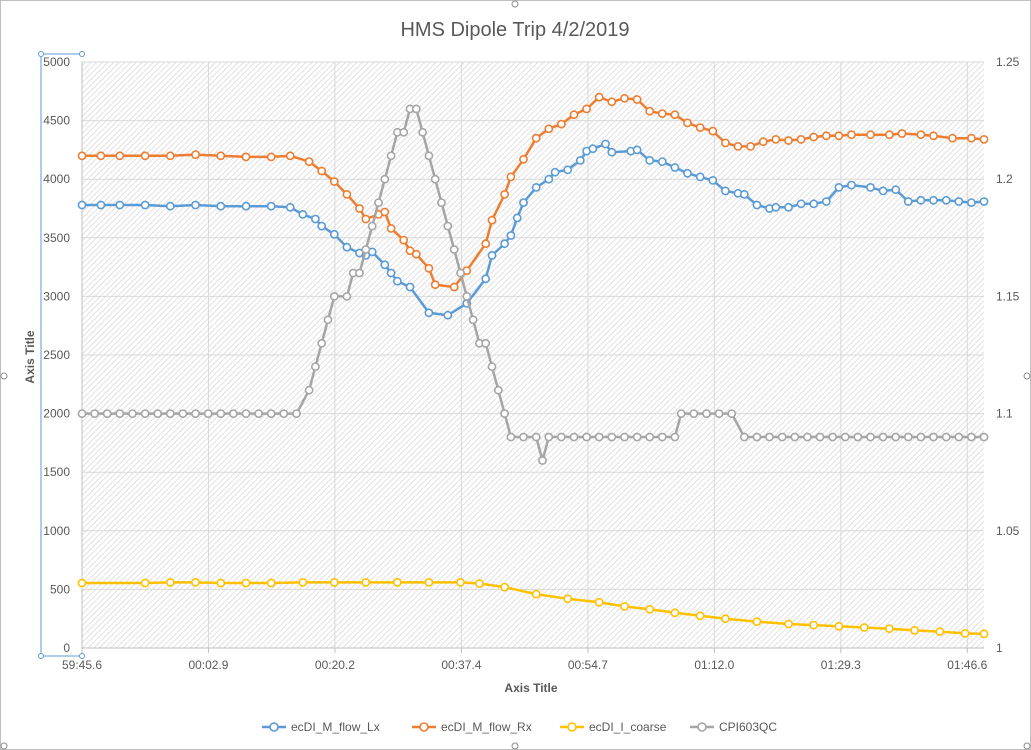  What do you see at coordinates (1008, 355) in the screenshot?
I see `y-axis-right: 1 1.05 1.1 1.15 1.2 1.25` at bounding box center [1008, 355].